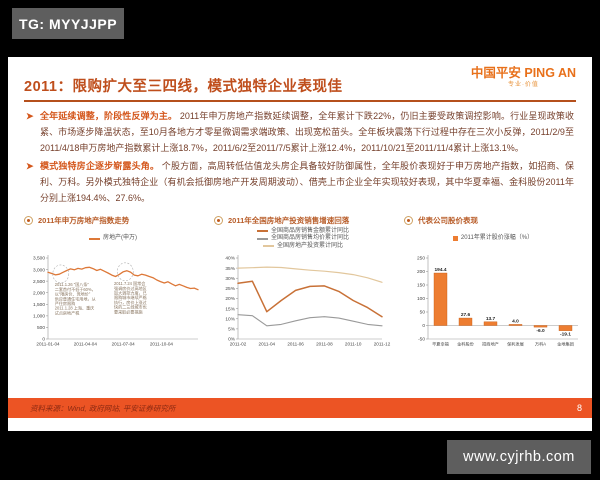  Describe the element at coordinates (109, 116) in the screenshot. I see `bullet-lead: 全年延续调整，阶段性反弹为主。` at that location.